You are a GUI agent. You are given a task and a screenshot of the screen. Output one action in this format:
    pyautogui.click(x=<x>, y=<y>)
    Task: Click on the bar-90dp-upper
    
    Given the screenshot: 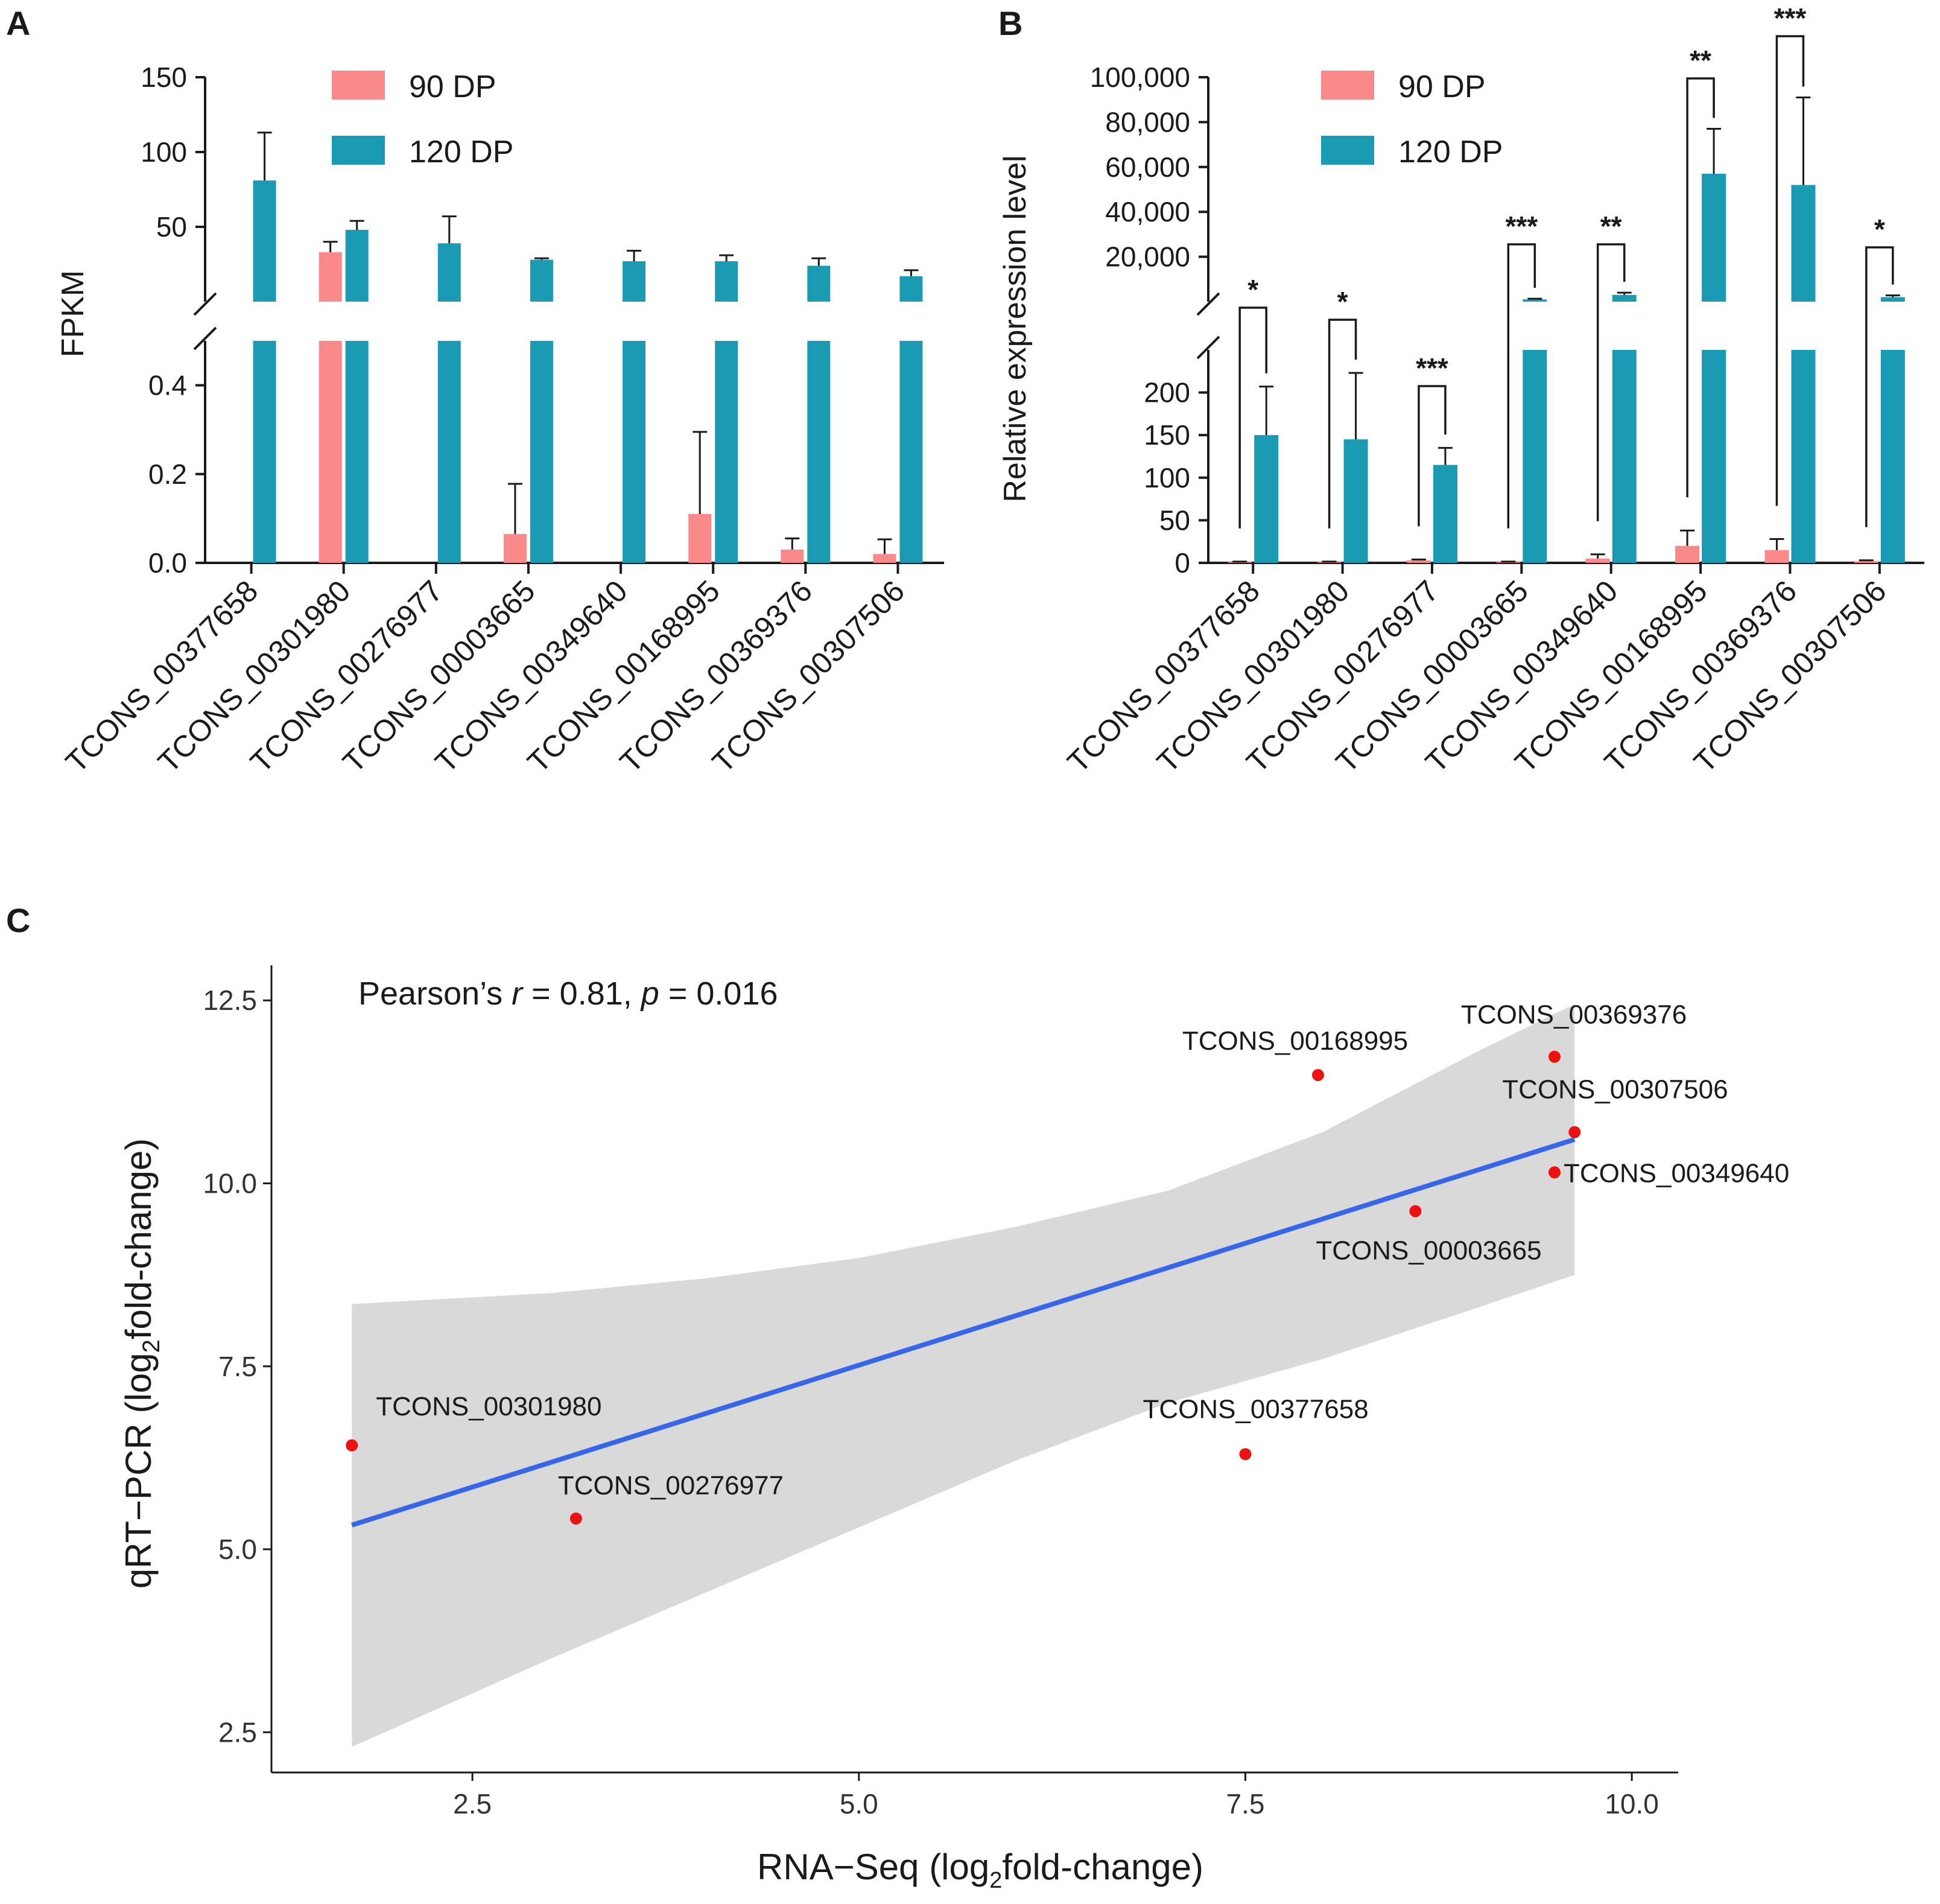 What is the action you would take?
    pyautogui.click(x=330, y=277)
    